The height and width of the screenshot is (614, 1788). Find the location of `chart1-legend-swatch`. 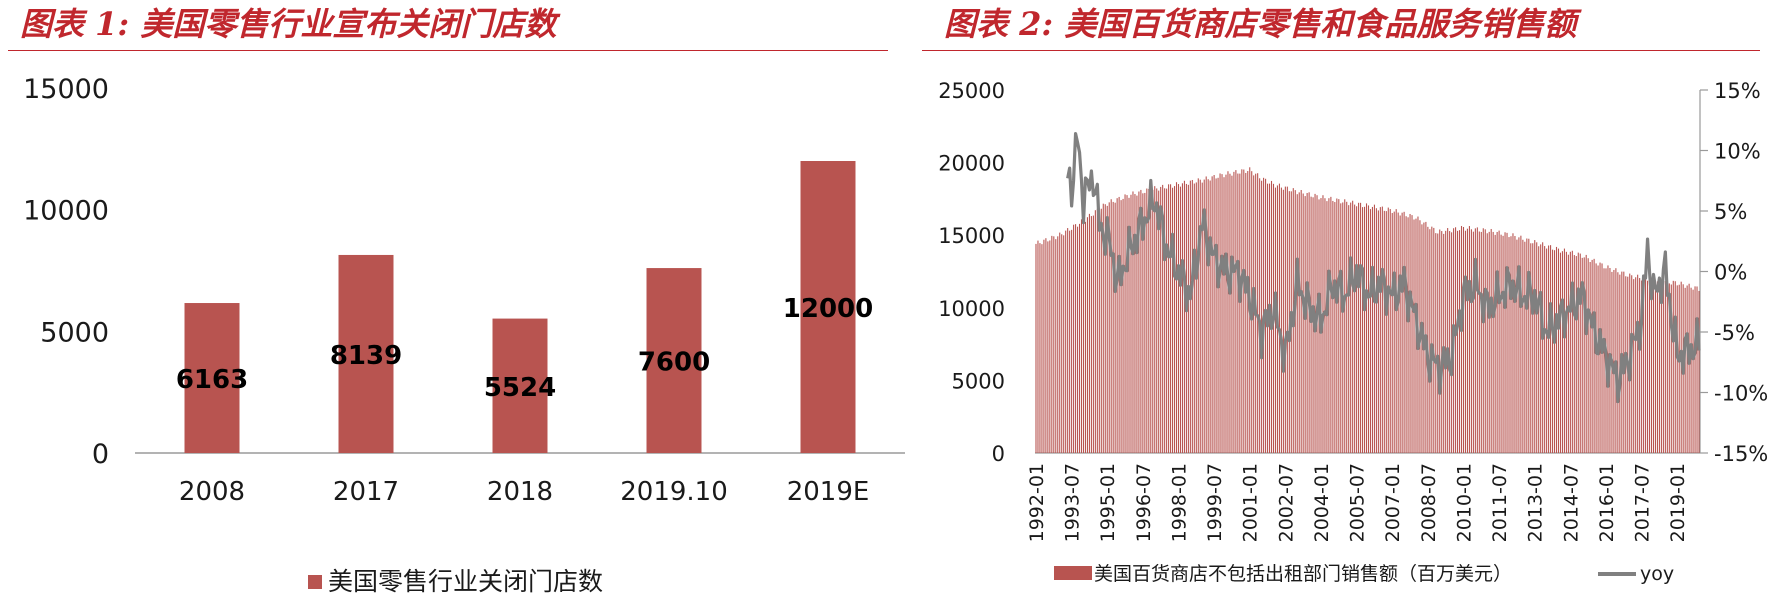

chart1-legend-swatch is located at coordinates (315, 582).